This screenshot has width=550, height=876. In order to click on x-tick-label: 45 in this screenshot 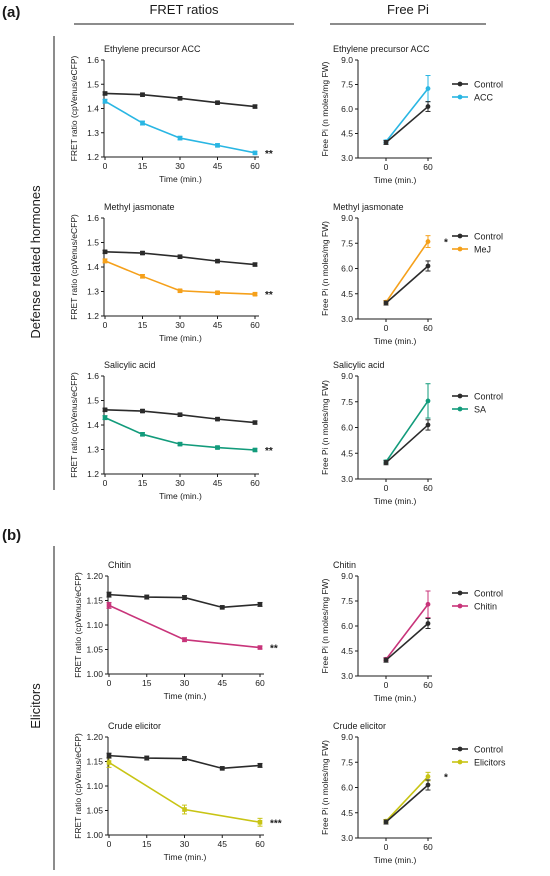, I will do `click(223, 683)`.